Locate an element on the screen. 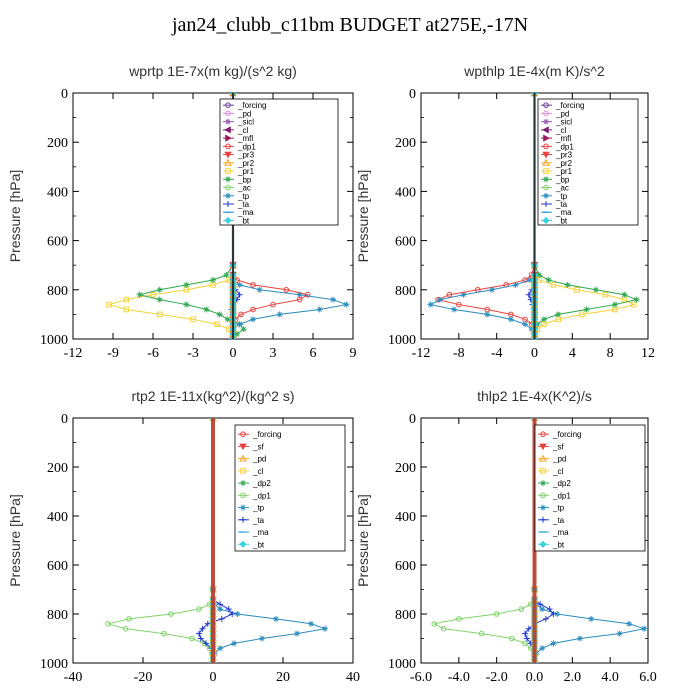 Image resolution: width=700 pixels, height=700 pixels. x-tick-label: 0.0 is located at coordinates (535, 677).